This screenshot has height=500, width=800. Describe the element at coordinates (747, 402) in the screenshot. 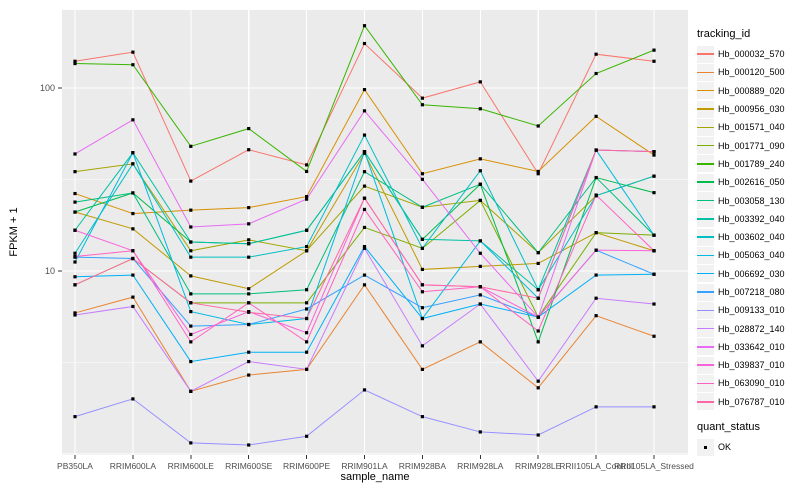

I see `legend-item-Hb_076787_010: Hb_076787_010` at that location.